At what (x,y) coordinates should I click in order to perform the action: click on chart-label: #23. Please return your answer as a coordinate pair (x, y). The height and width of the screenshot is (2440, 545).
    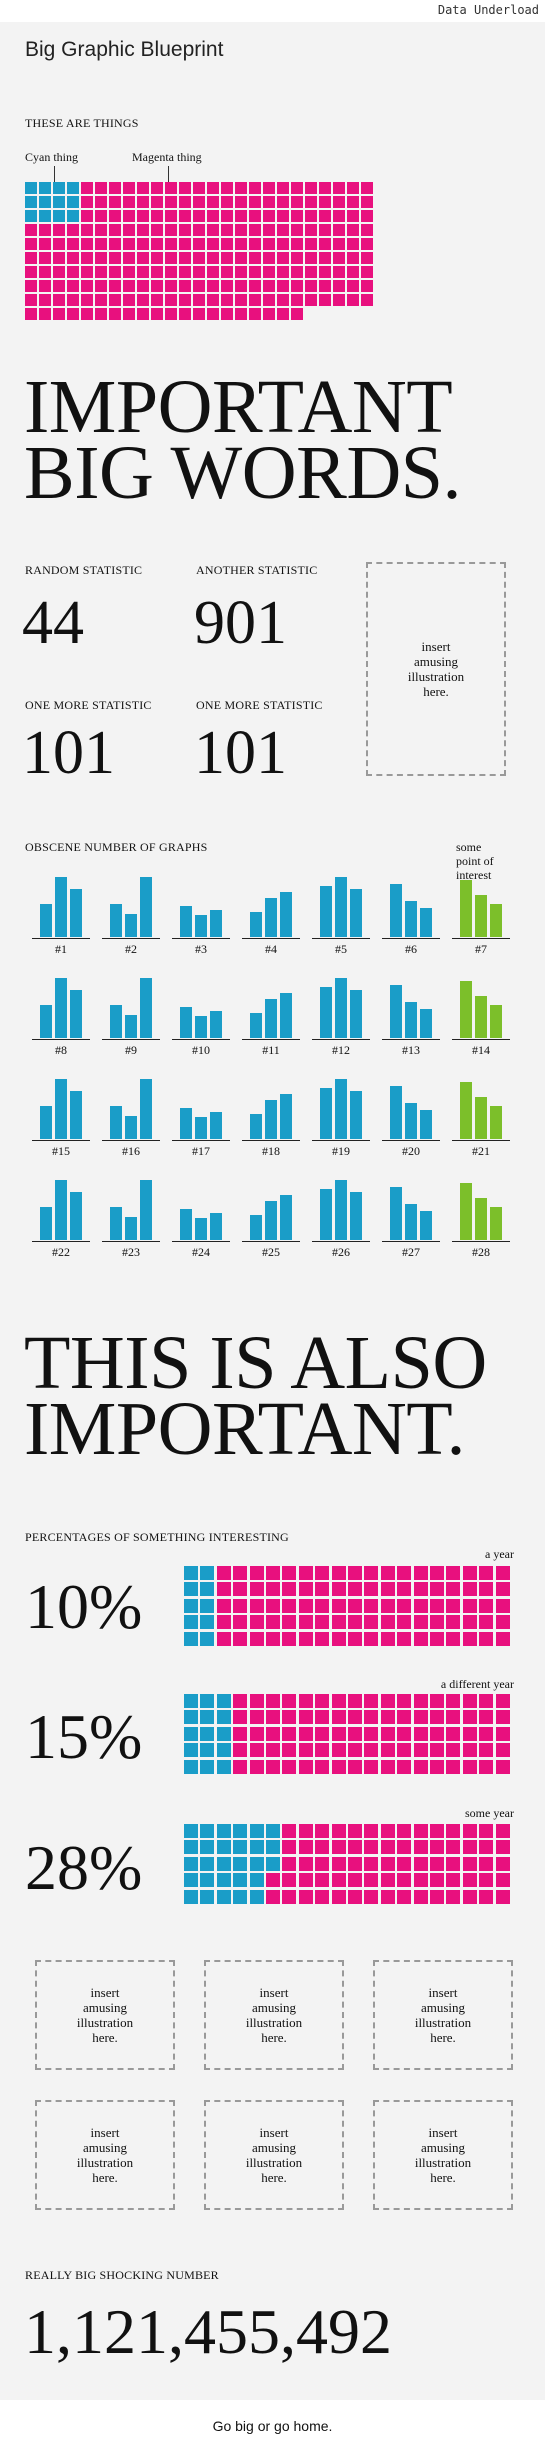
    Looking at the image, I should click on (131, 1252).